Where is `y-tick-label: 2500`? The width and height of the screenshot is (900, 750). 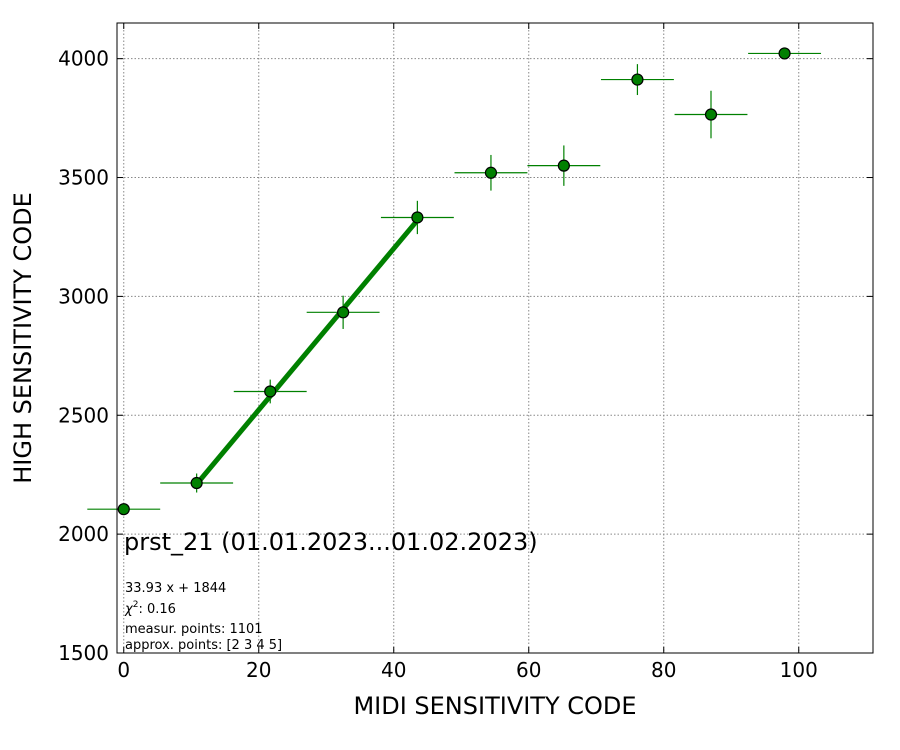
y-tick-label: 2500 is located at coordinates (83, 415).